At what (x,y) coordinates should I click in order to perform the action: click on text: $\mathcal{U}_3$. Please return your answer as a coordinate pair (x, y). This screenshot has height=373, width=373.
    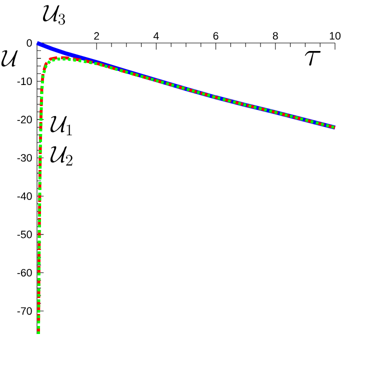
    Looking at the image, I should click on (54, 15).